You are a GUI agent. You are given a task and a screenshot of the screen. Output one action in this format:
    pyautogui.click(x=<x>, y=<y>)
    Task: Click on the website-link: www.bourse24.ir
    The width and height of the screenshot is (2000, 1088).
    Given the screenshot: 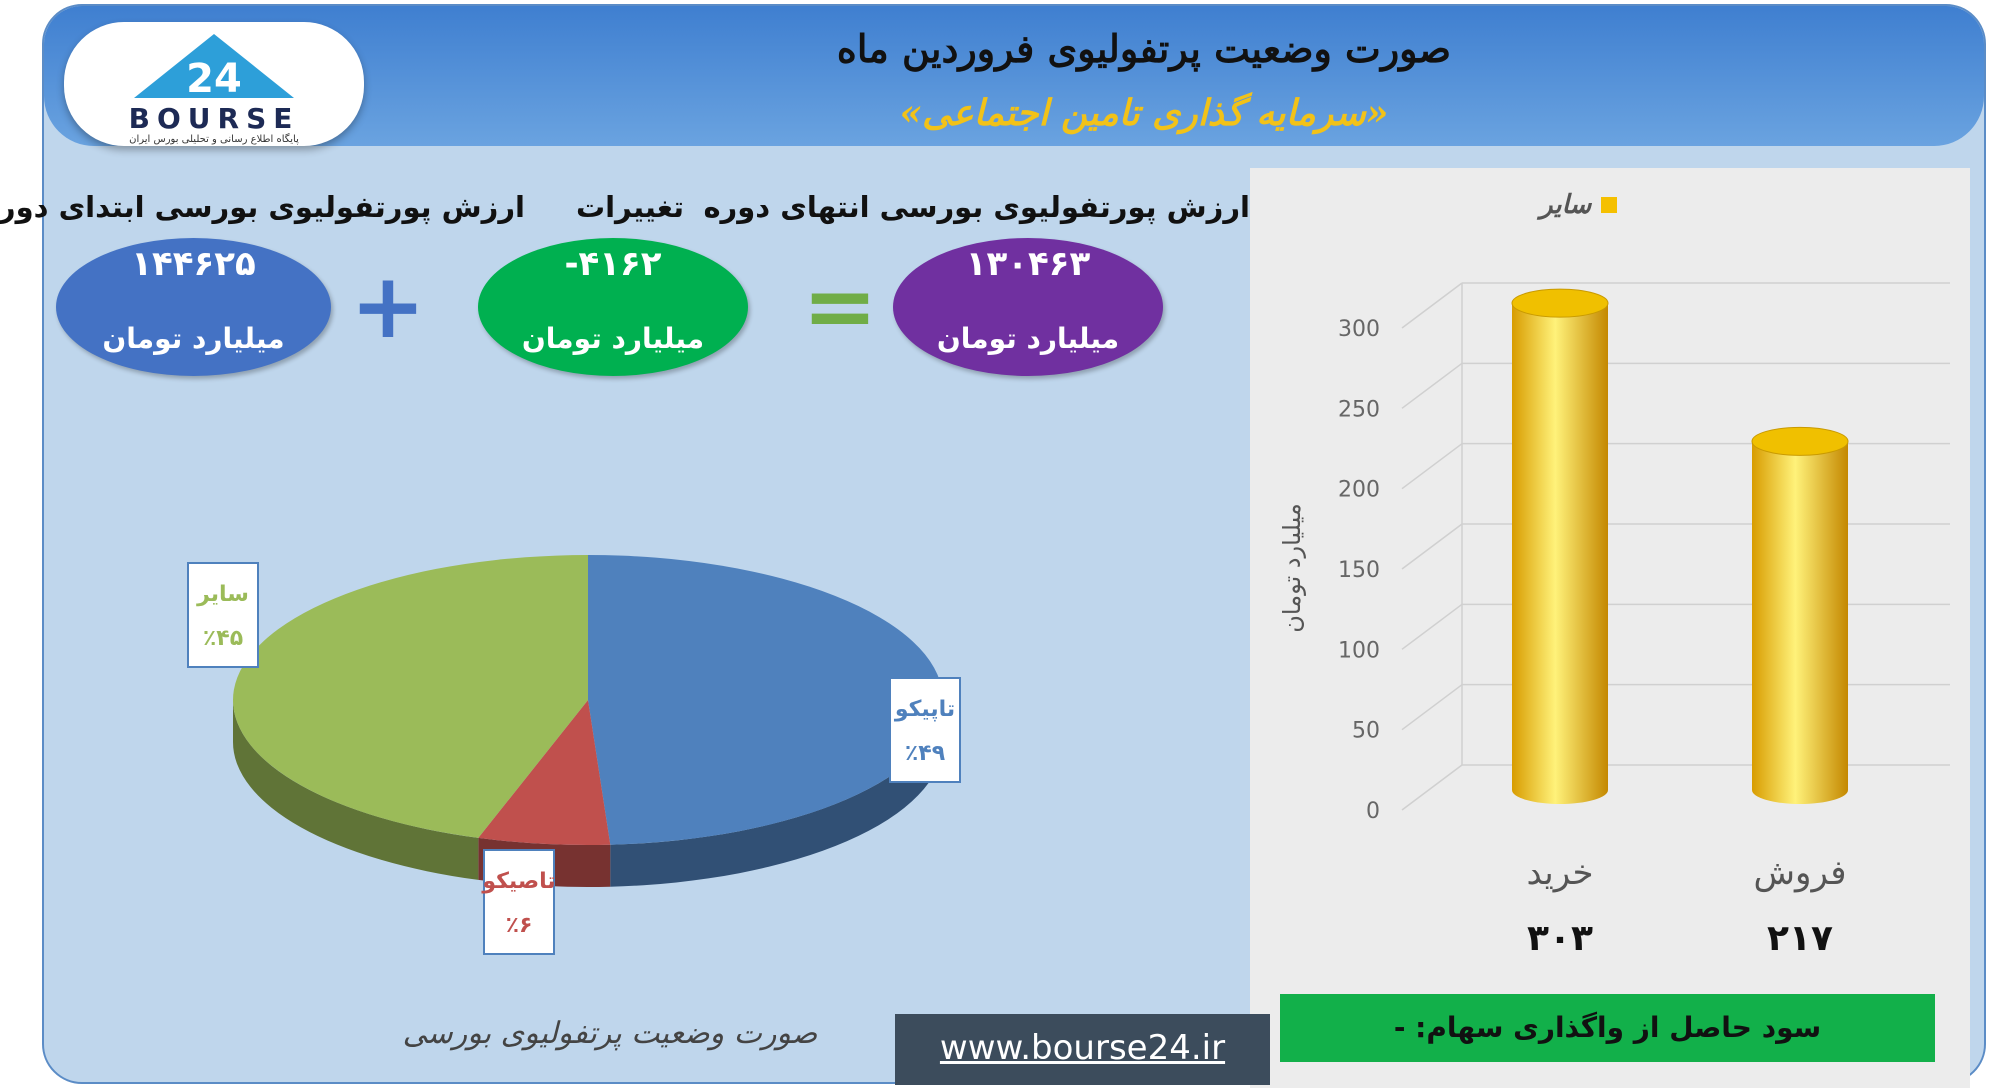 What is the action you would take?
    pyautogui.click(x=1082, y=1048)
    